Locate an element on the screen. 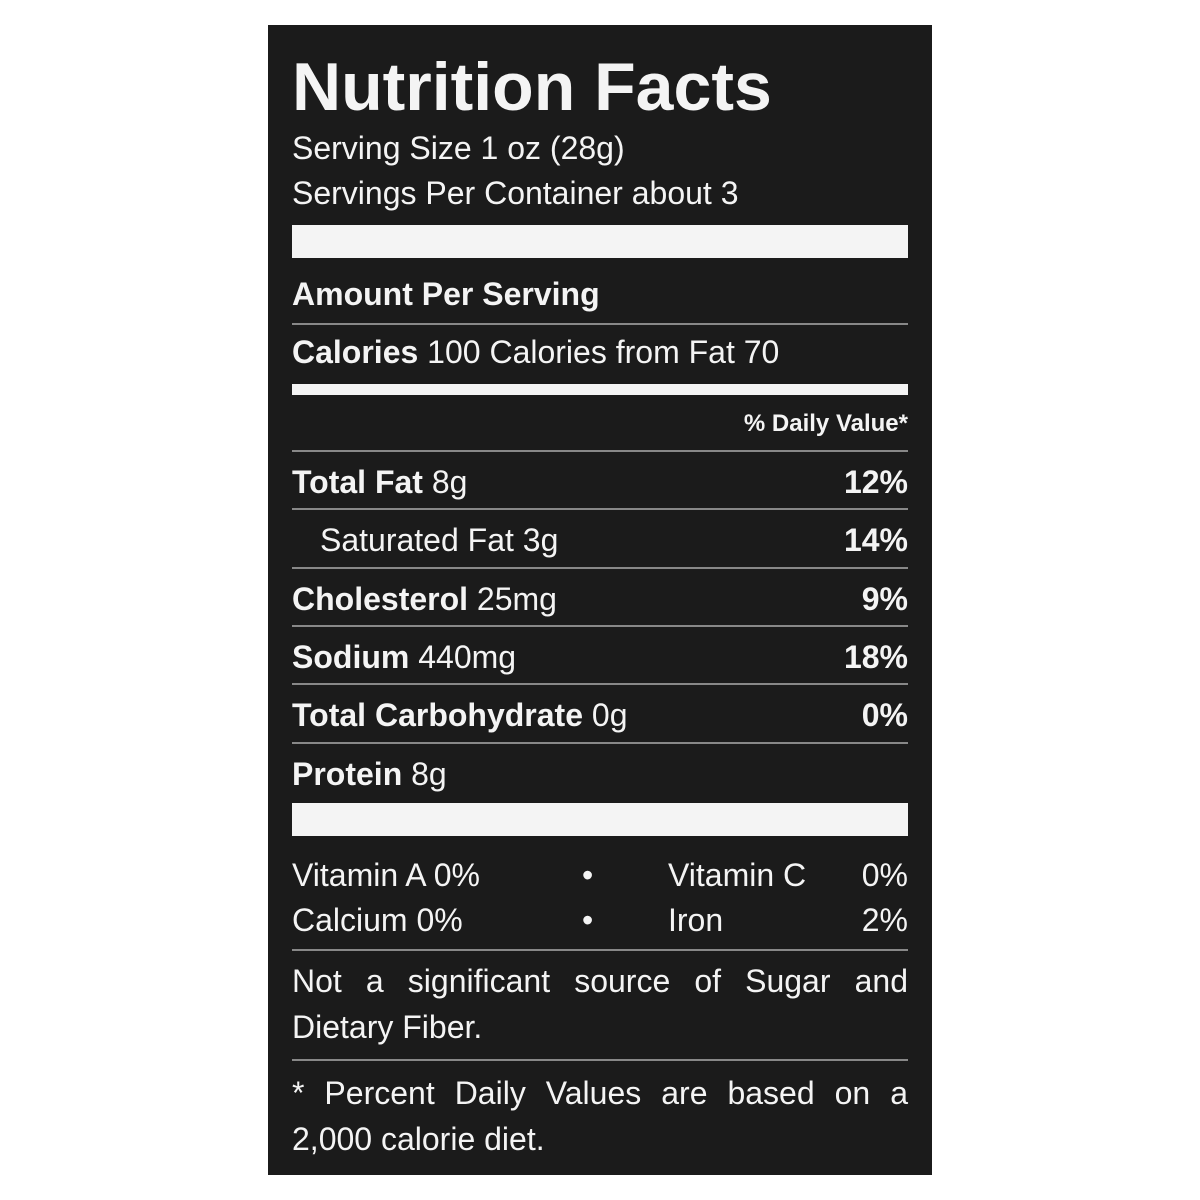 This screenshot has width=1200, height=1200. vitamin-value: 2% is located at coordinates (884, 920).